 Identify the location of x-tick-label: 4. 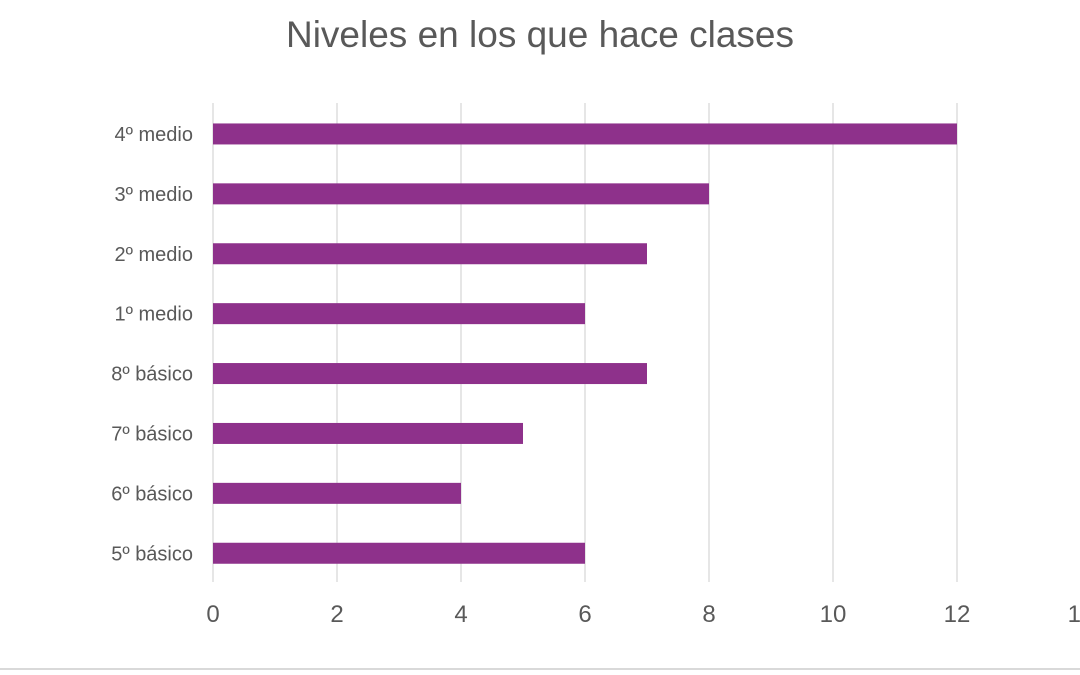
(460, 614).